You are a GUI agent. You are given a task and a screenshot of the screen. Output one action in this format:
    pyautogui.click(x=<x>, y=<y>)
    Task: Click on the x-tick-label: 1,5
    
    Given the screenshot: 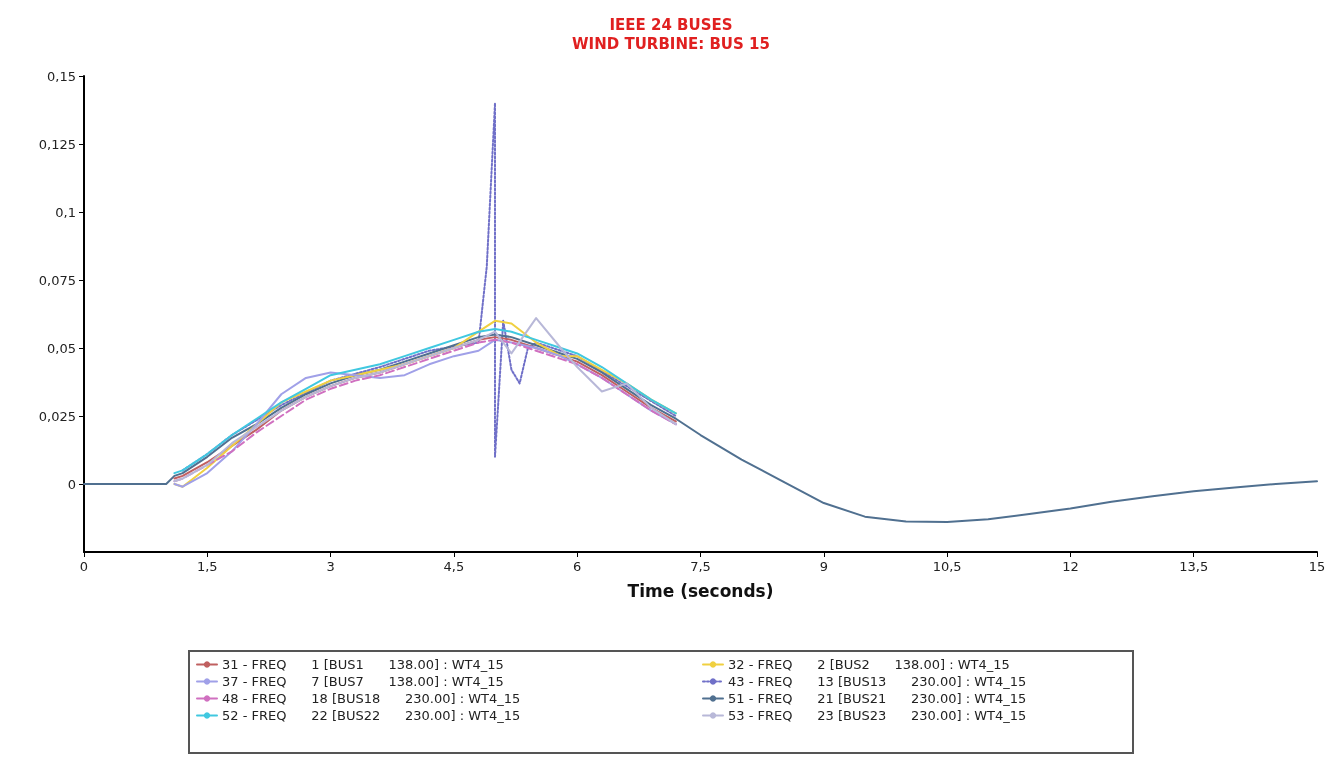 What is the action you would take?
    pyautogui.click(x=207, y=566)
    